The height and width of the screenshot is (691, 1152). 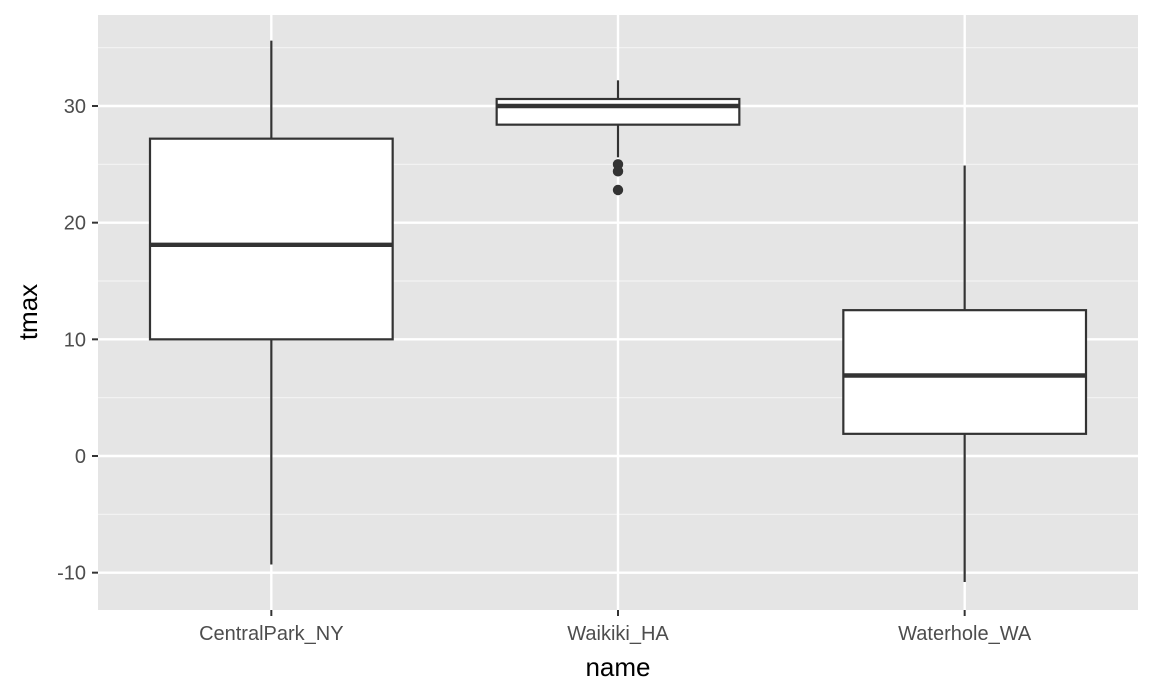 I want to click on x-axis-title: name, so click(x=617, y=667).